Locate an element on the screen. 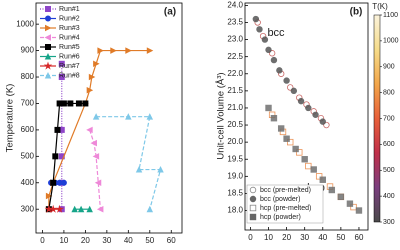  y-axis-label: Temperature (K) is located at coordinates (10, 118).